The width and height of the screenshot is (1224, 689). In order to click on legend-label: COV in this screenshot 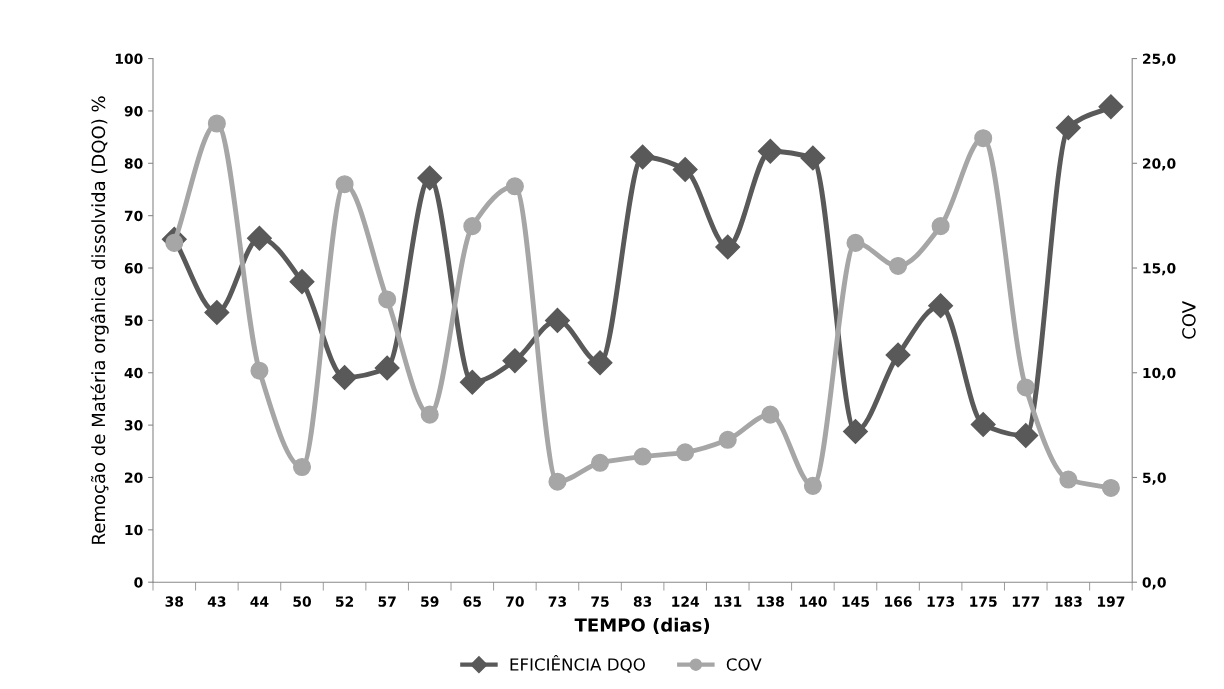, I will do `click(744, 664)`.